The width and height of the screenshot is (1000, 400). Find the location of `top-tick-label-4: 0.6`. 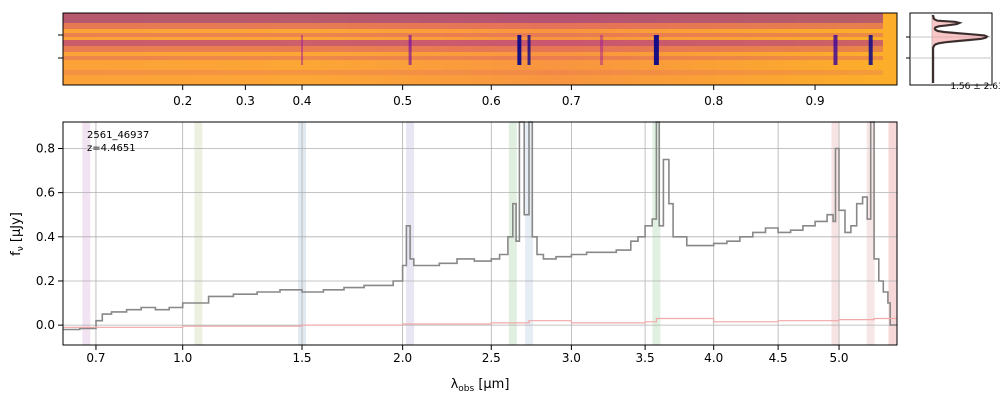

top-tick-label-4: 0.6 is located at coordinates (491, 101).